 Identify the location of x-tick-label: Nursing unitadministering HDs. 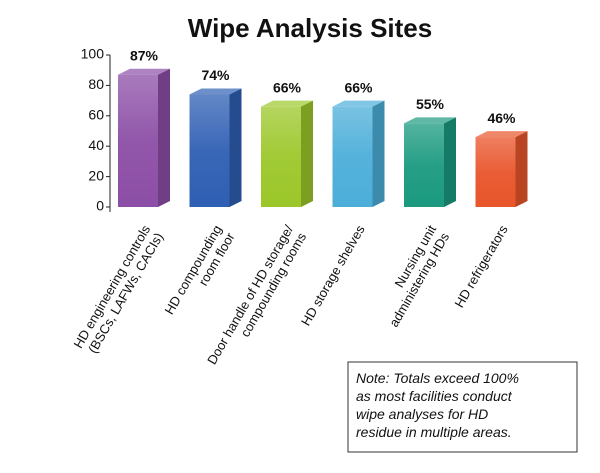
(412, 275).